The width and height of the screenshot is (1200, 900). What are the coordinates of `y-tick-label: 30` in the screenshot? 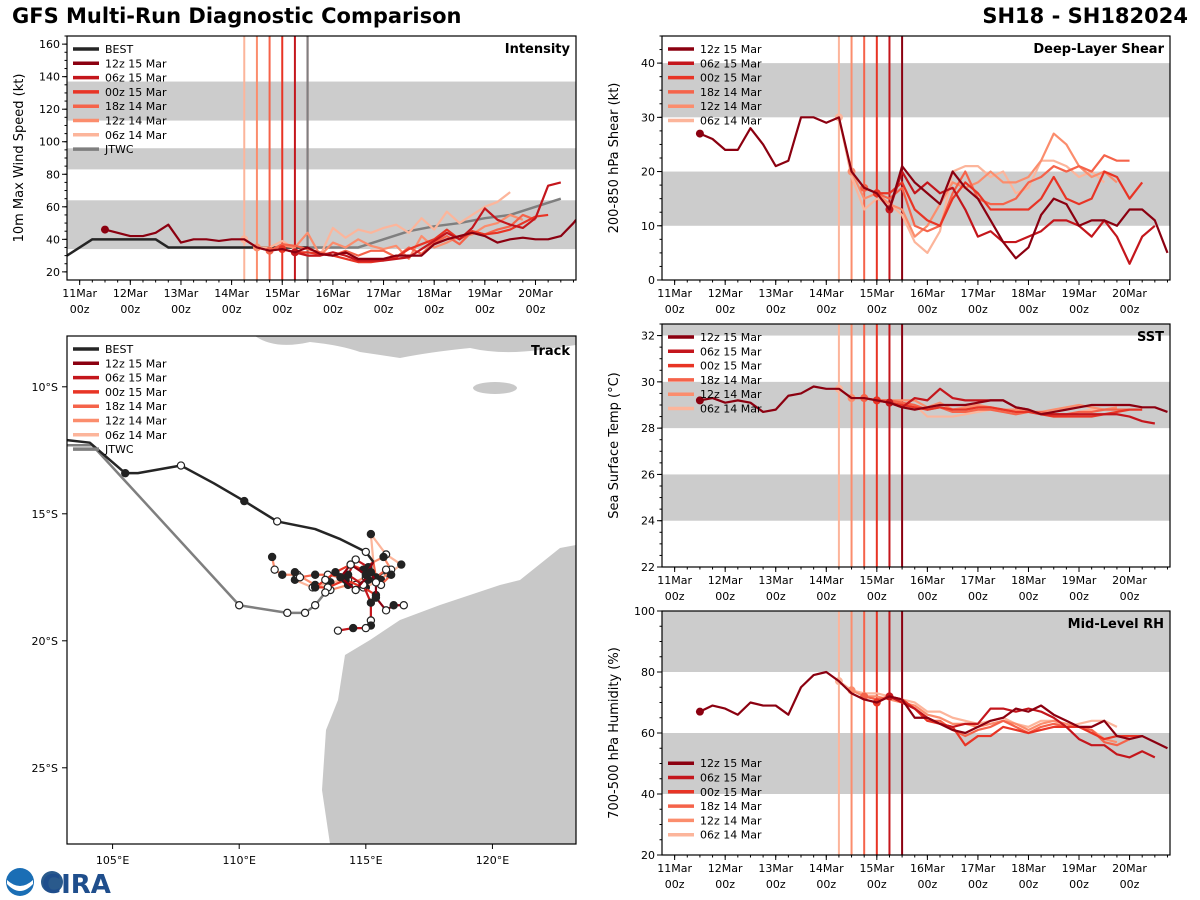 It's located at (648, 382).